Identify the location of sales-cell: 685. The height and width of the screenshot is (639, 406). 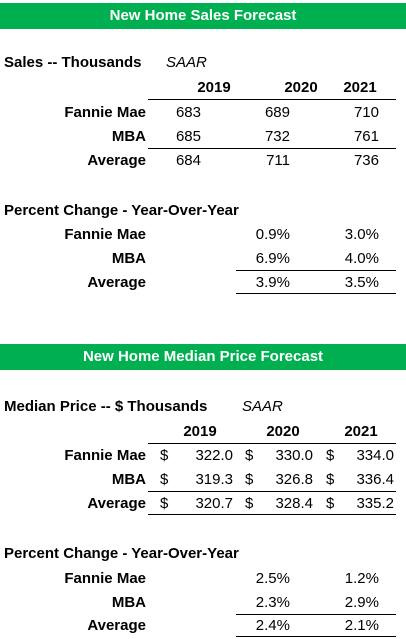
(188, 136).